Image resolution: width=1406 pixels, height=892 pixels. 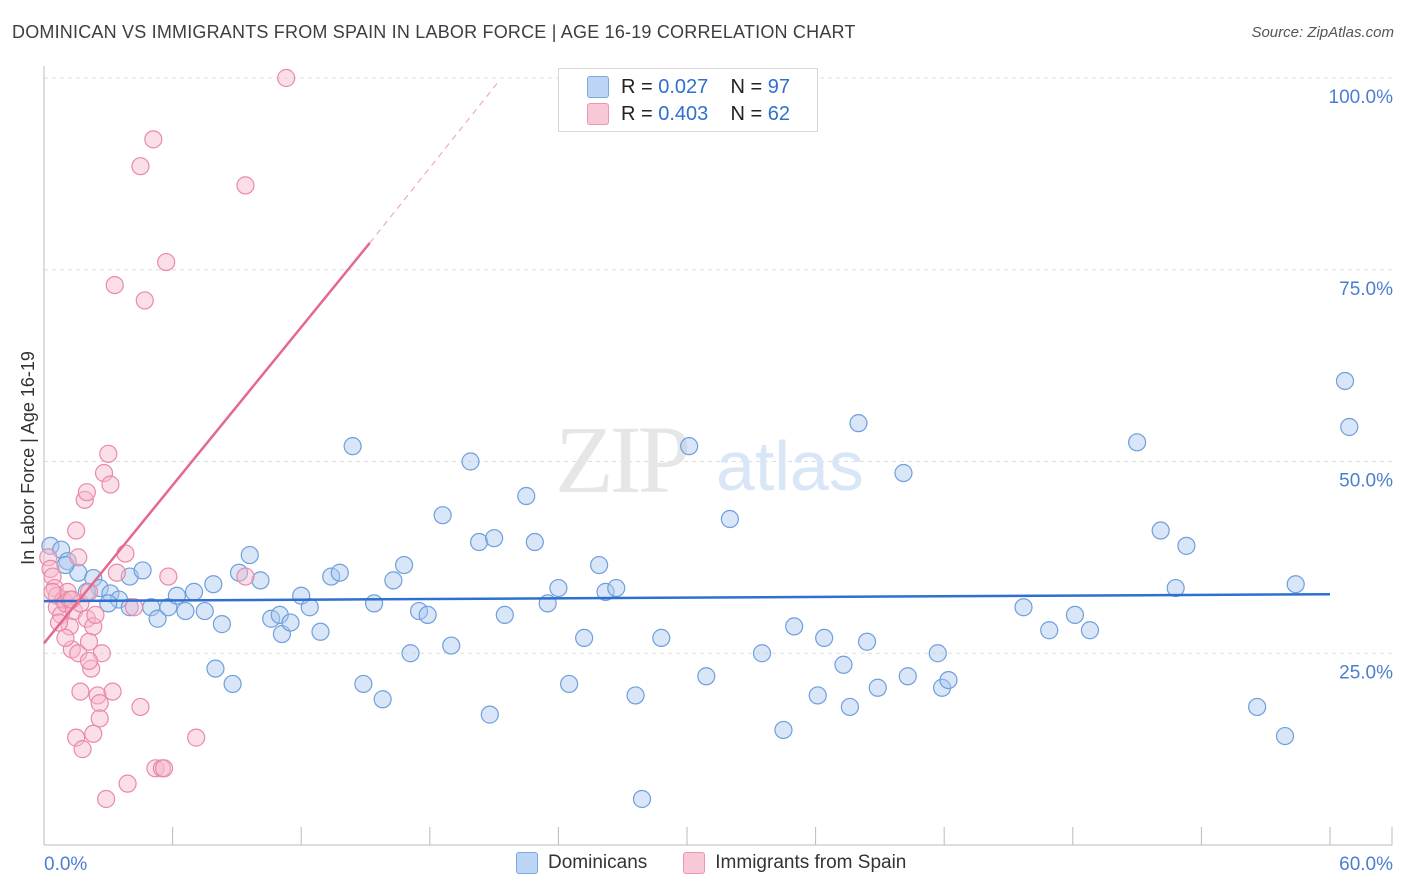 What do you see at coordinates (28, 458) in the screenshot?
I see `y-axis-label: In Labor Force | Age 16-19` at bounding box center [28, 458].